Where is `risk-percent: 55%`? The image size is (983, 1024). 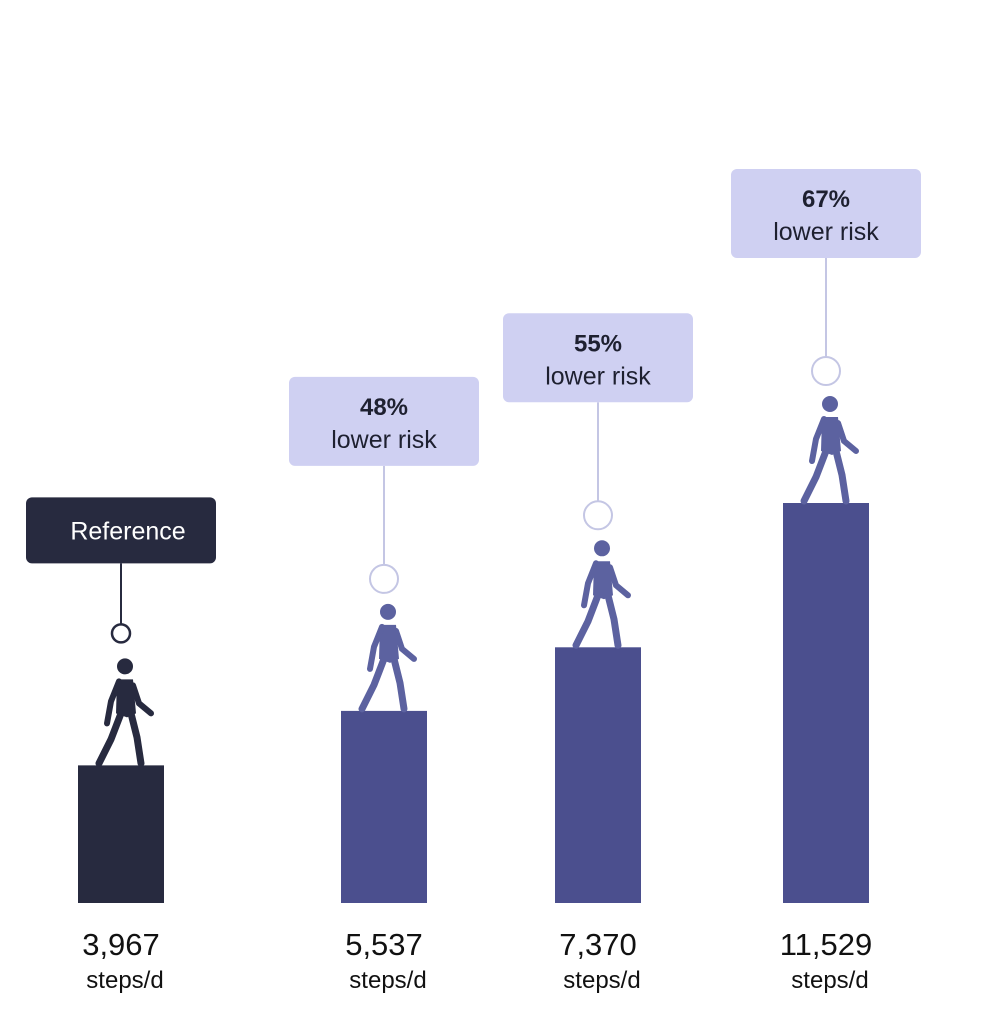 risk-percent: 55% is located at coordinates (598, 343).